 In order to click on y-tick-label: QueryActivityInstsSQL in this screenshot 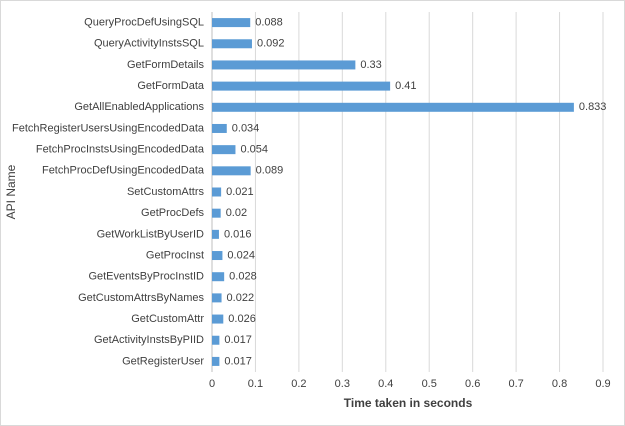, I will do `click(149, 44)`.